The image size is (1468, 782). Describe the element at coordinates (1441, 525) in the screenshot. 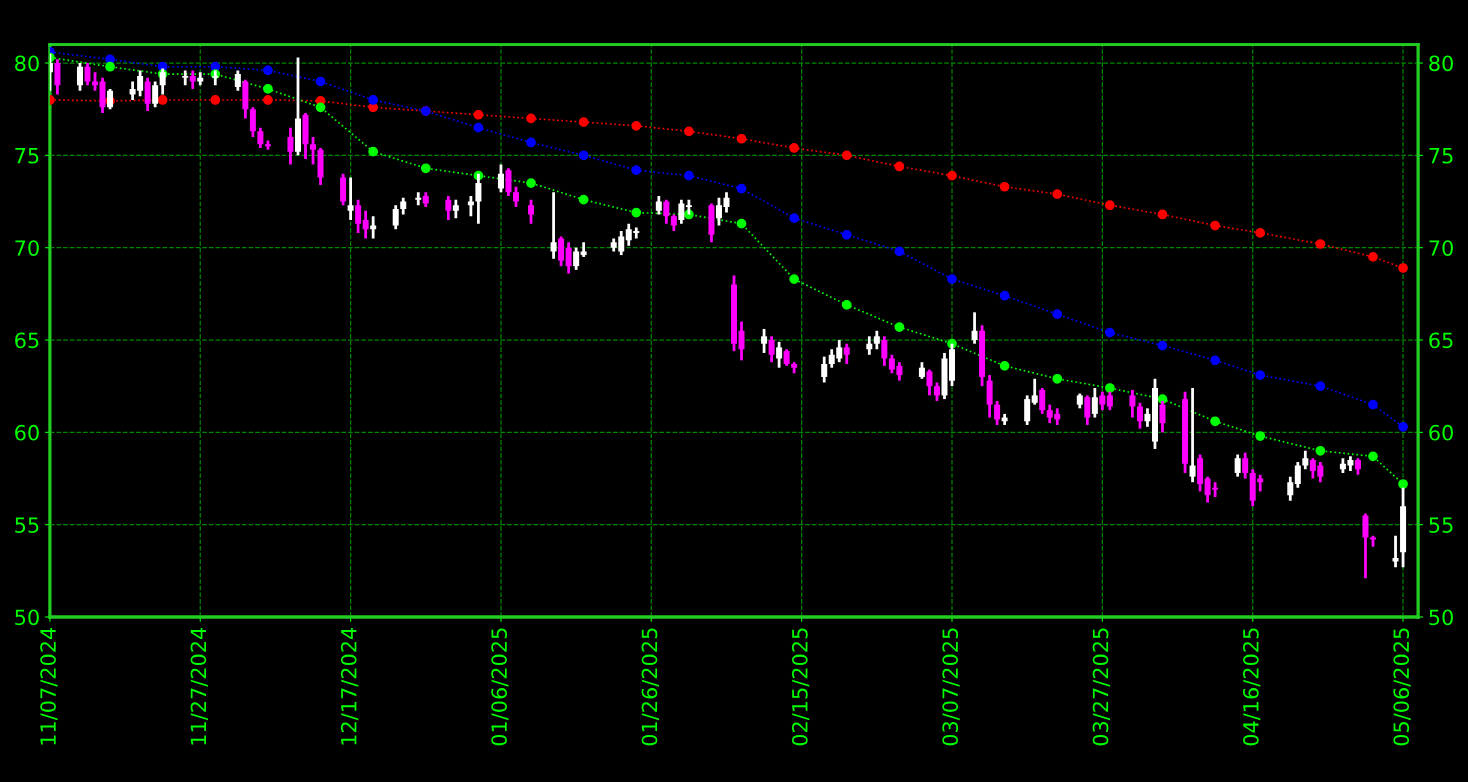

I see `y2-tick-label: 55` at that location.